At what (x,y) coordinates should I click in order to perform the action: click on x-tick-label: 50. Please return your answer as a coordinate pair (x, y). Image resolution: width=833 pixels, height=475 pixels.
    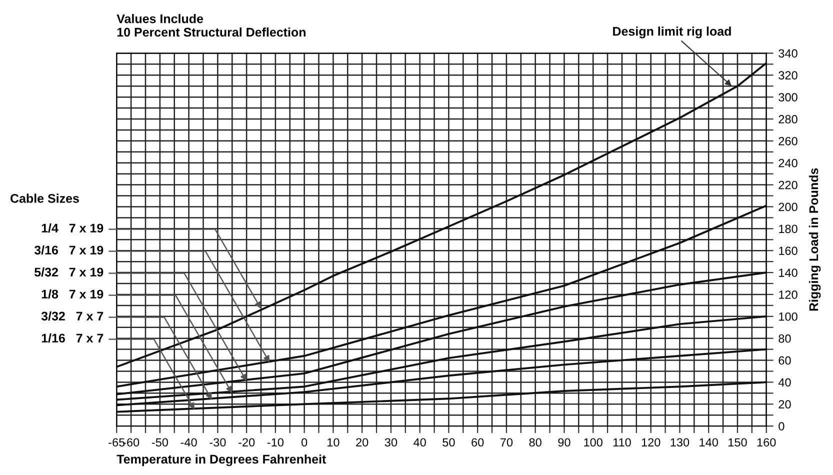
    Looking at the image, I should click on (448, 442).